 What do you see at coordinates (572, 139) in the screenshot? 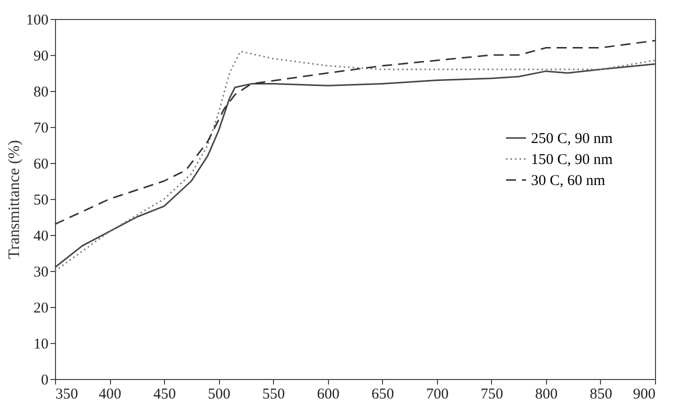
I see `legend-label: 250 C, 90 nm` at bounding box center [572, 139].